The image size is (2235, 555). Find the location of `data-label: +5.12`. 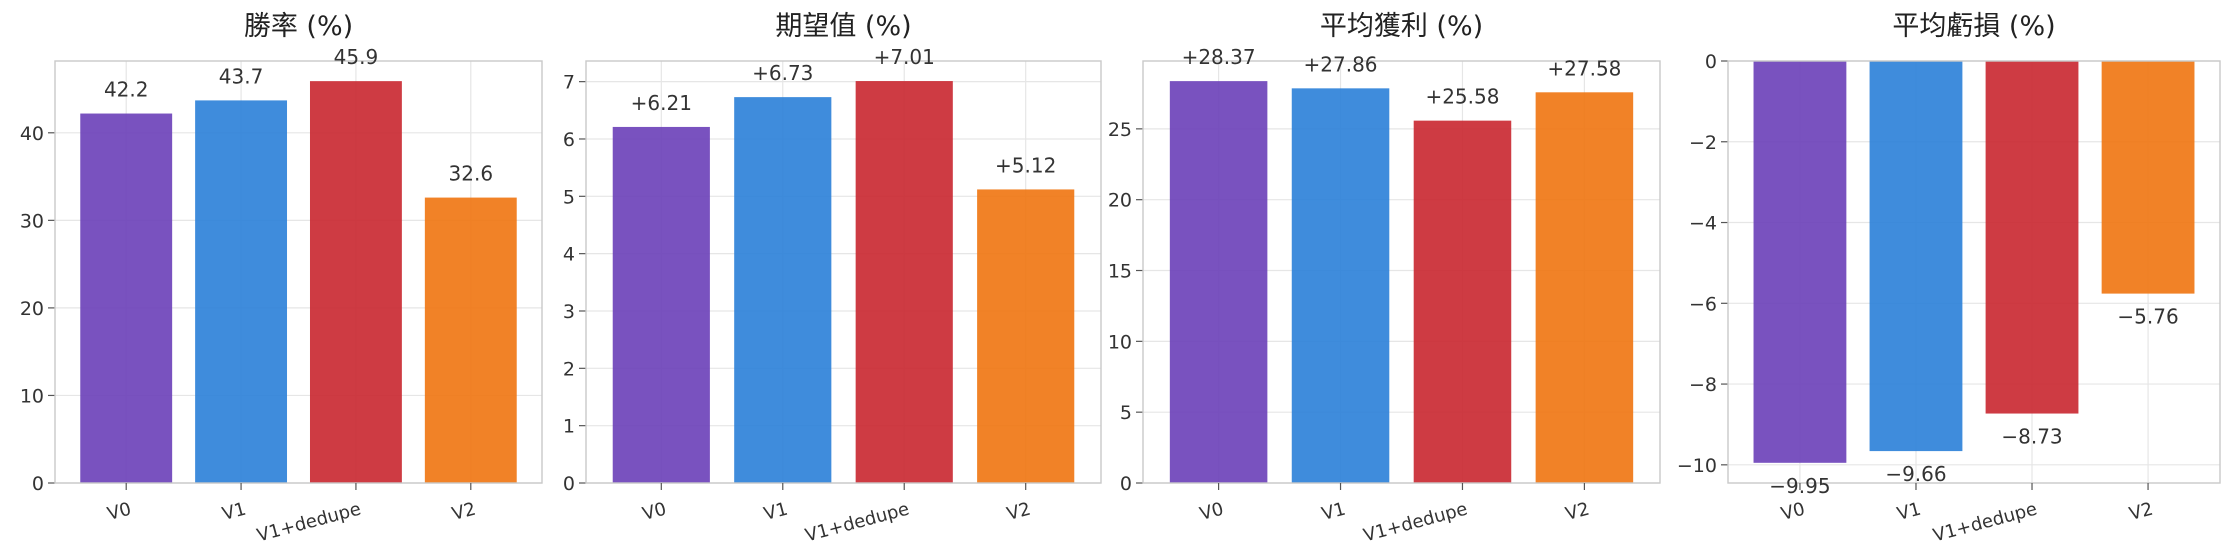

data-label: +5.12 is located at coordinates (1025, 165).